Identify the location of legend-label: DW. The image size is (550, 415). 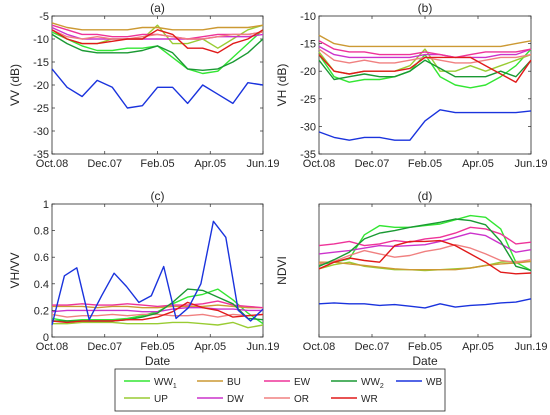
(235, 399).